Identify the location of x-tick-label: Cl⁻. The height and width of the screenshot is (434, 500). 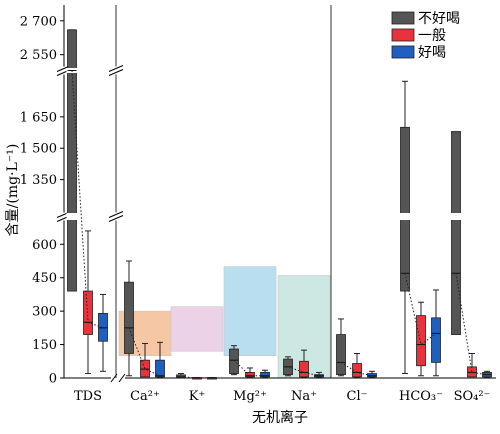
(357, 396).